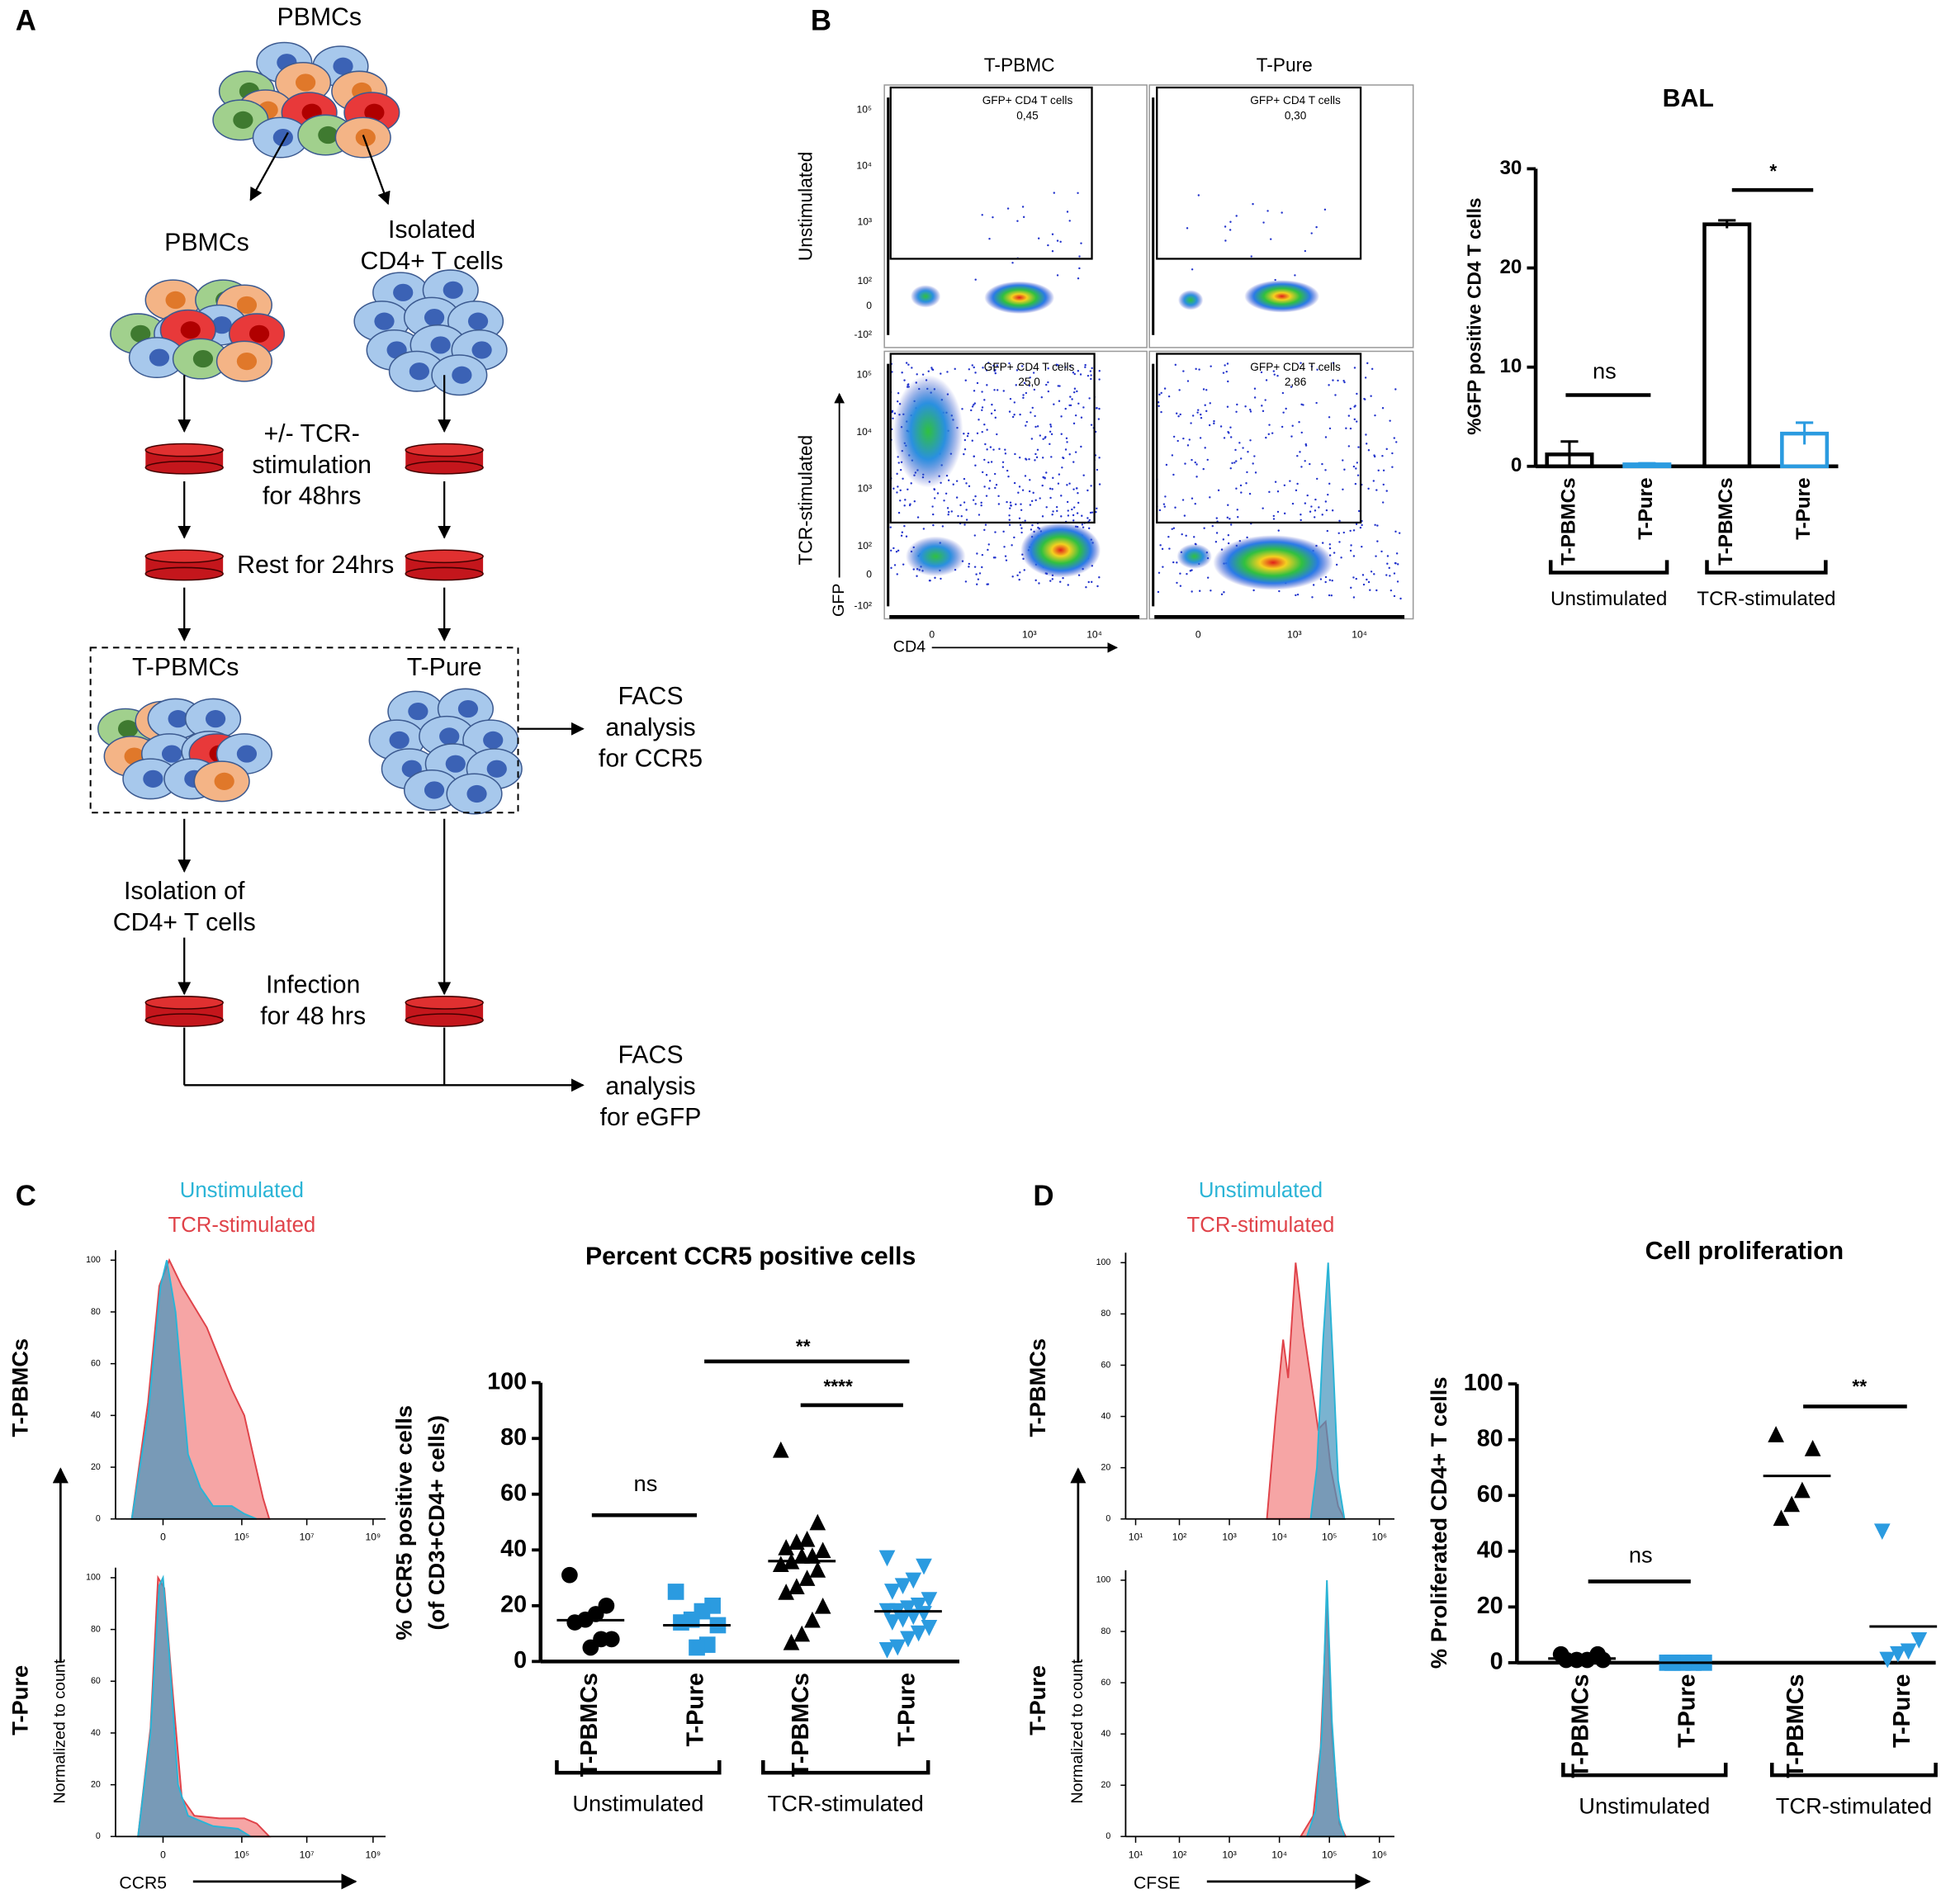 Image resolution: width=1960 pixels, height=1894 pixels. Describe the element at coordinates (184, 922) in the screenshot. I see `label: CD4+ T cells` at that location.